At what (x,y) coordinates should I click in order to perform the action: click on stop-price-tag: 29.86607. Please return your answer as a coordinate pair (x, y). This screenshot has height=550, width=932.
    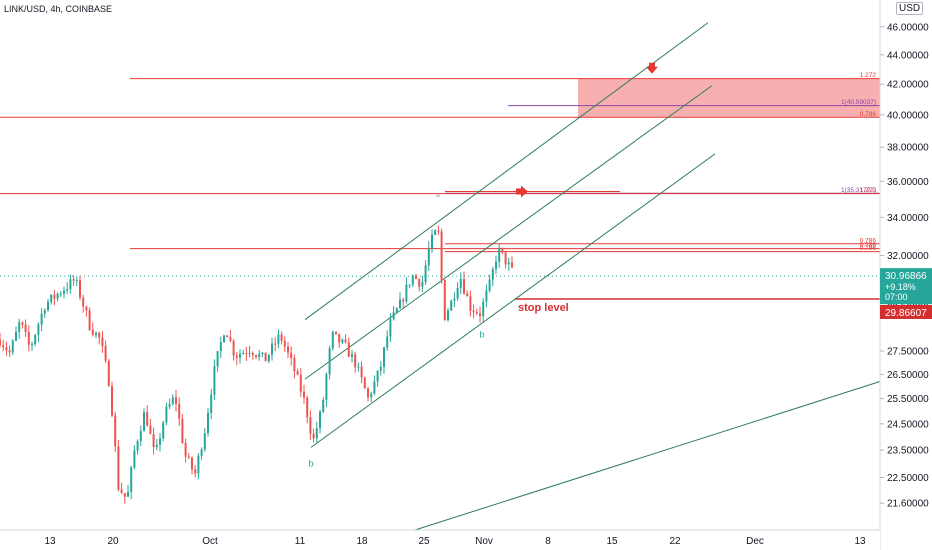
    Looking at the image, I should click on (906, 311).